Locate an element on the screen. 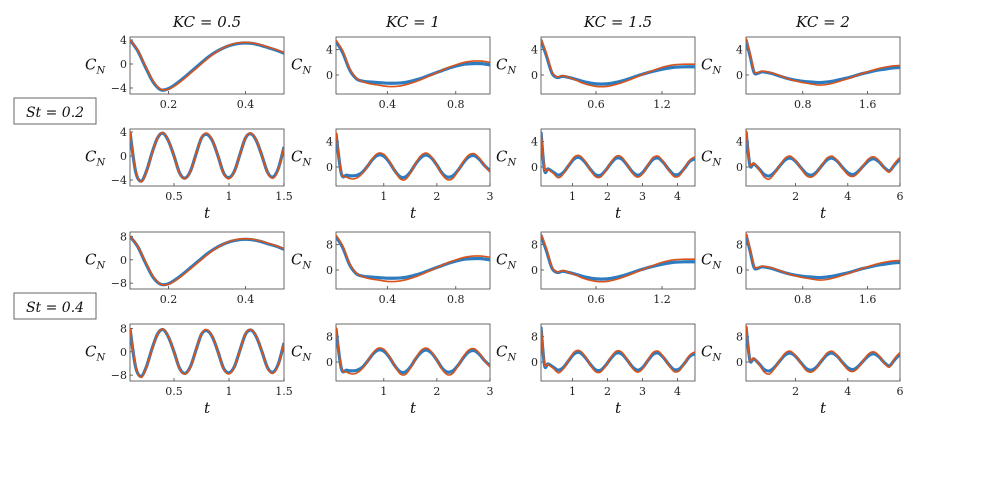 This screenshot has width=996, height=498. x-tick-label: 1.2 is located at coordinates (662, 299).